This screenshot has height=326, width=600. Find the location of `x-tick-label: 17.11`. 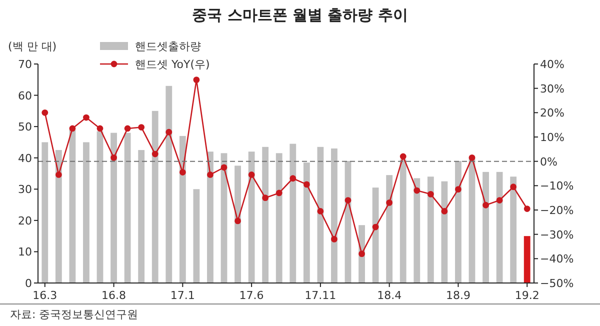

x-tick-label: 17.11 is located at coordinates (320, 295).